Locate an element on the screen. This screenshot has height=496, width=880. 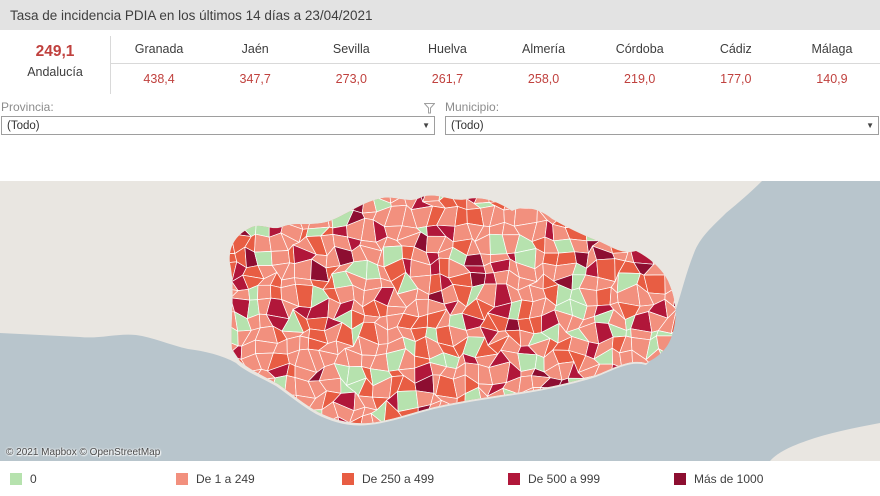
legend-item: De 500 a 999 is located at coordinates (591, 479).